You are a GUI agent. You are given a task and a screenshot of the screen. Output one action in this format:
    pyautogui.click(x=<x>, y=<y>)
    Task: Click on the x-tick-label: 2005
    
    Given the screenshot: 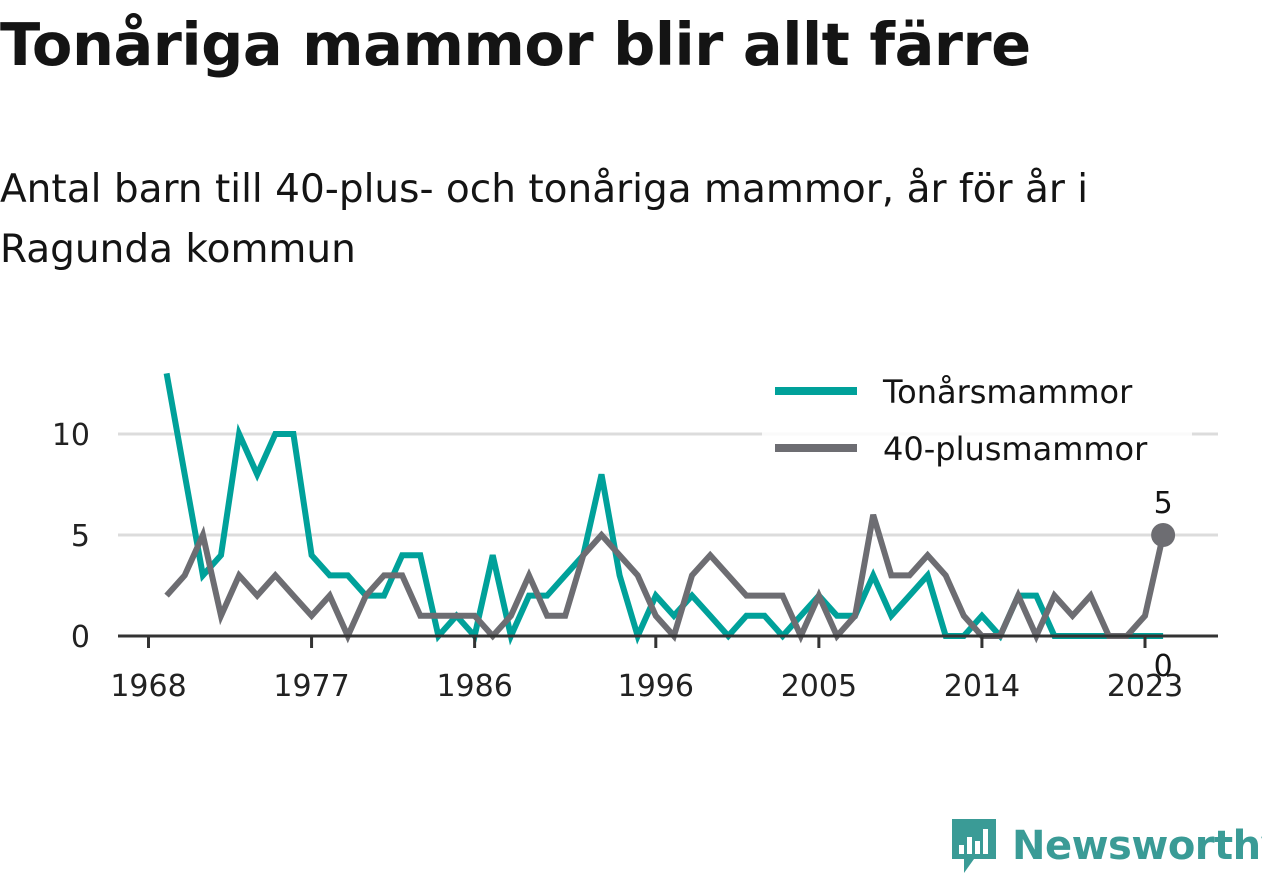 What is the action you would take?
    pyautogui.click(x=819, y=686)
    